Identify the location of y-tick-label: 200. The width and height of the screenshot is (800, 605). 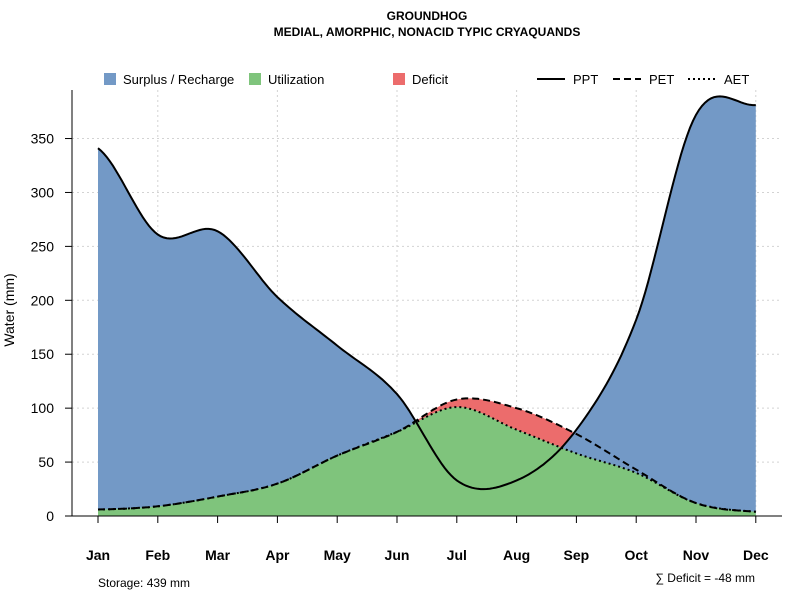
(43, 300).